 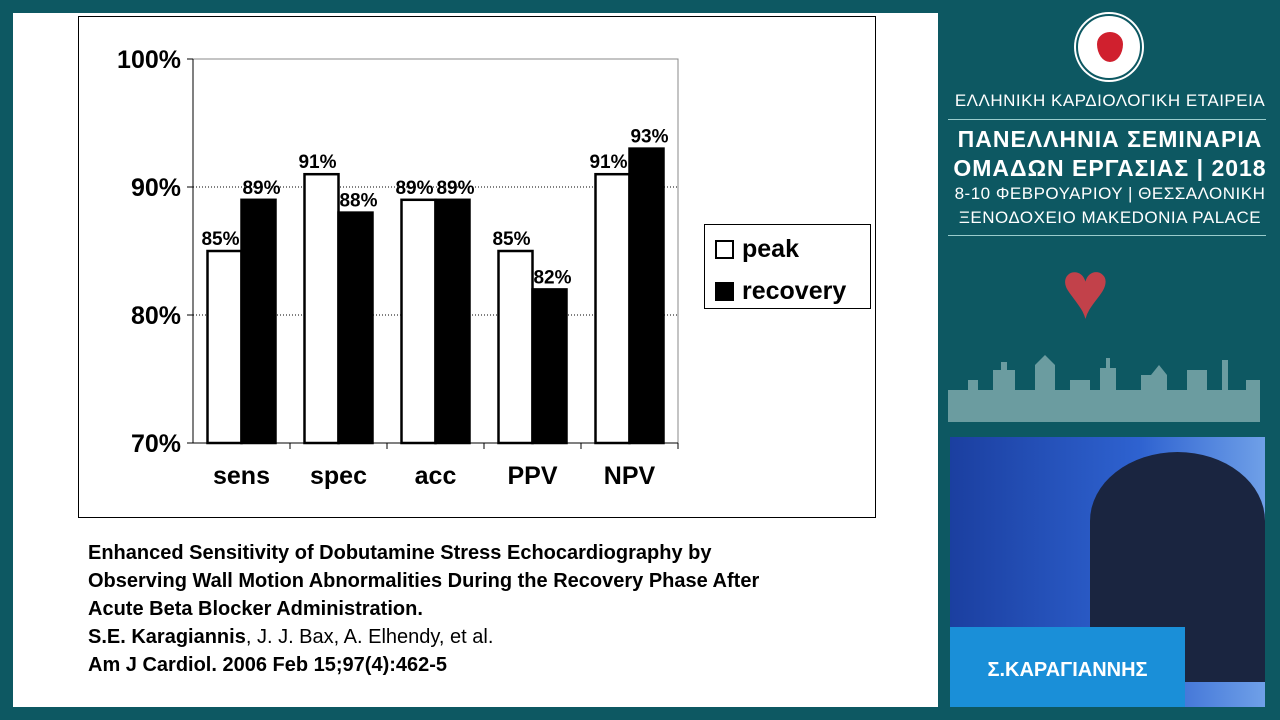 I want to click on event-title-line1: ΠΑΝΕΛΛΗΝΙΑ ΣΕΜΙΝΑΡΙΑ, so click(x=1110, y=139).